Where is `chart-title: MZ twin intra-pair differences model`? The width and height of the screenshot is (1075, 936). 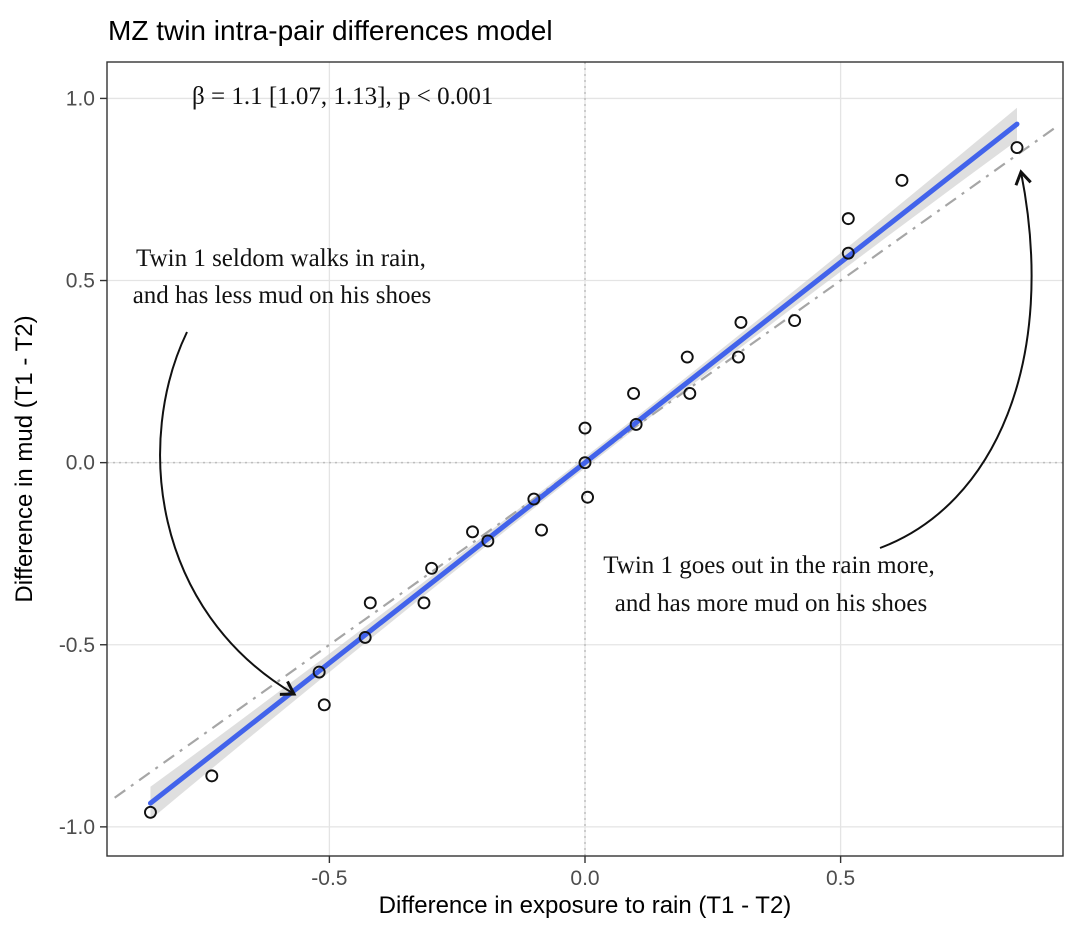
chart-title: MZ twin intra-pair differences model is located at coordinates (330, 30).